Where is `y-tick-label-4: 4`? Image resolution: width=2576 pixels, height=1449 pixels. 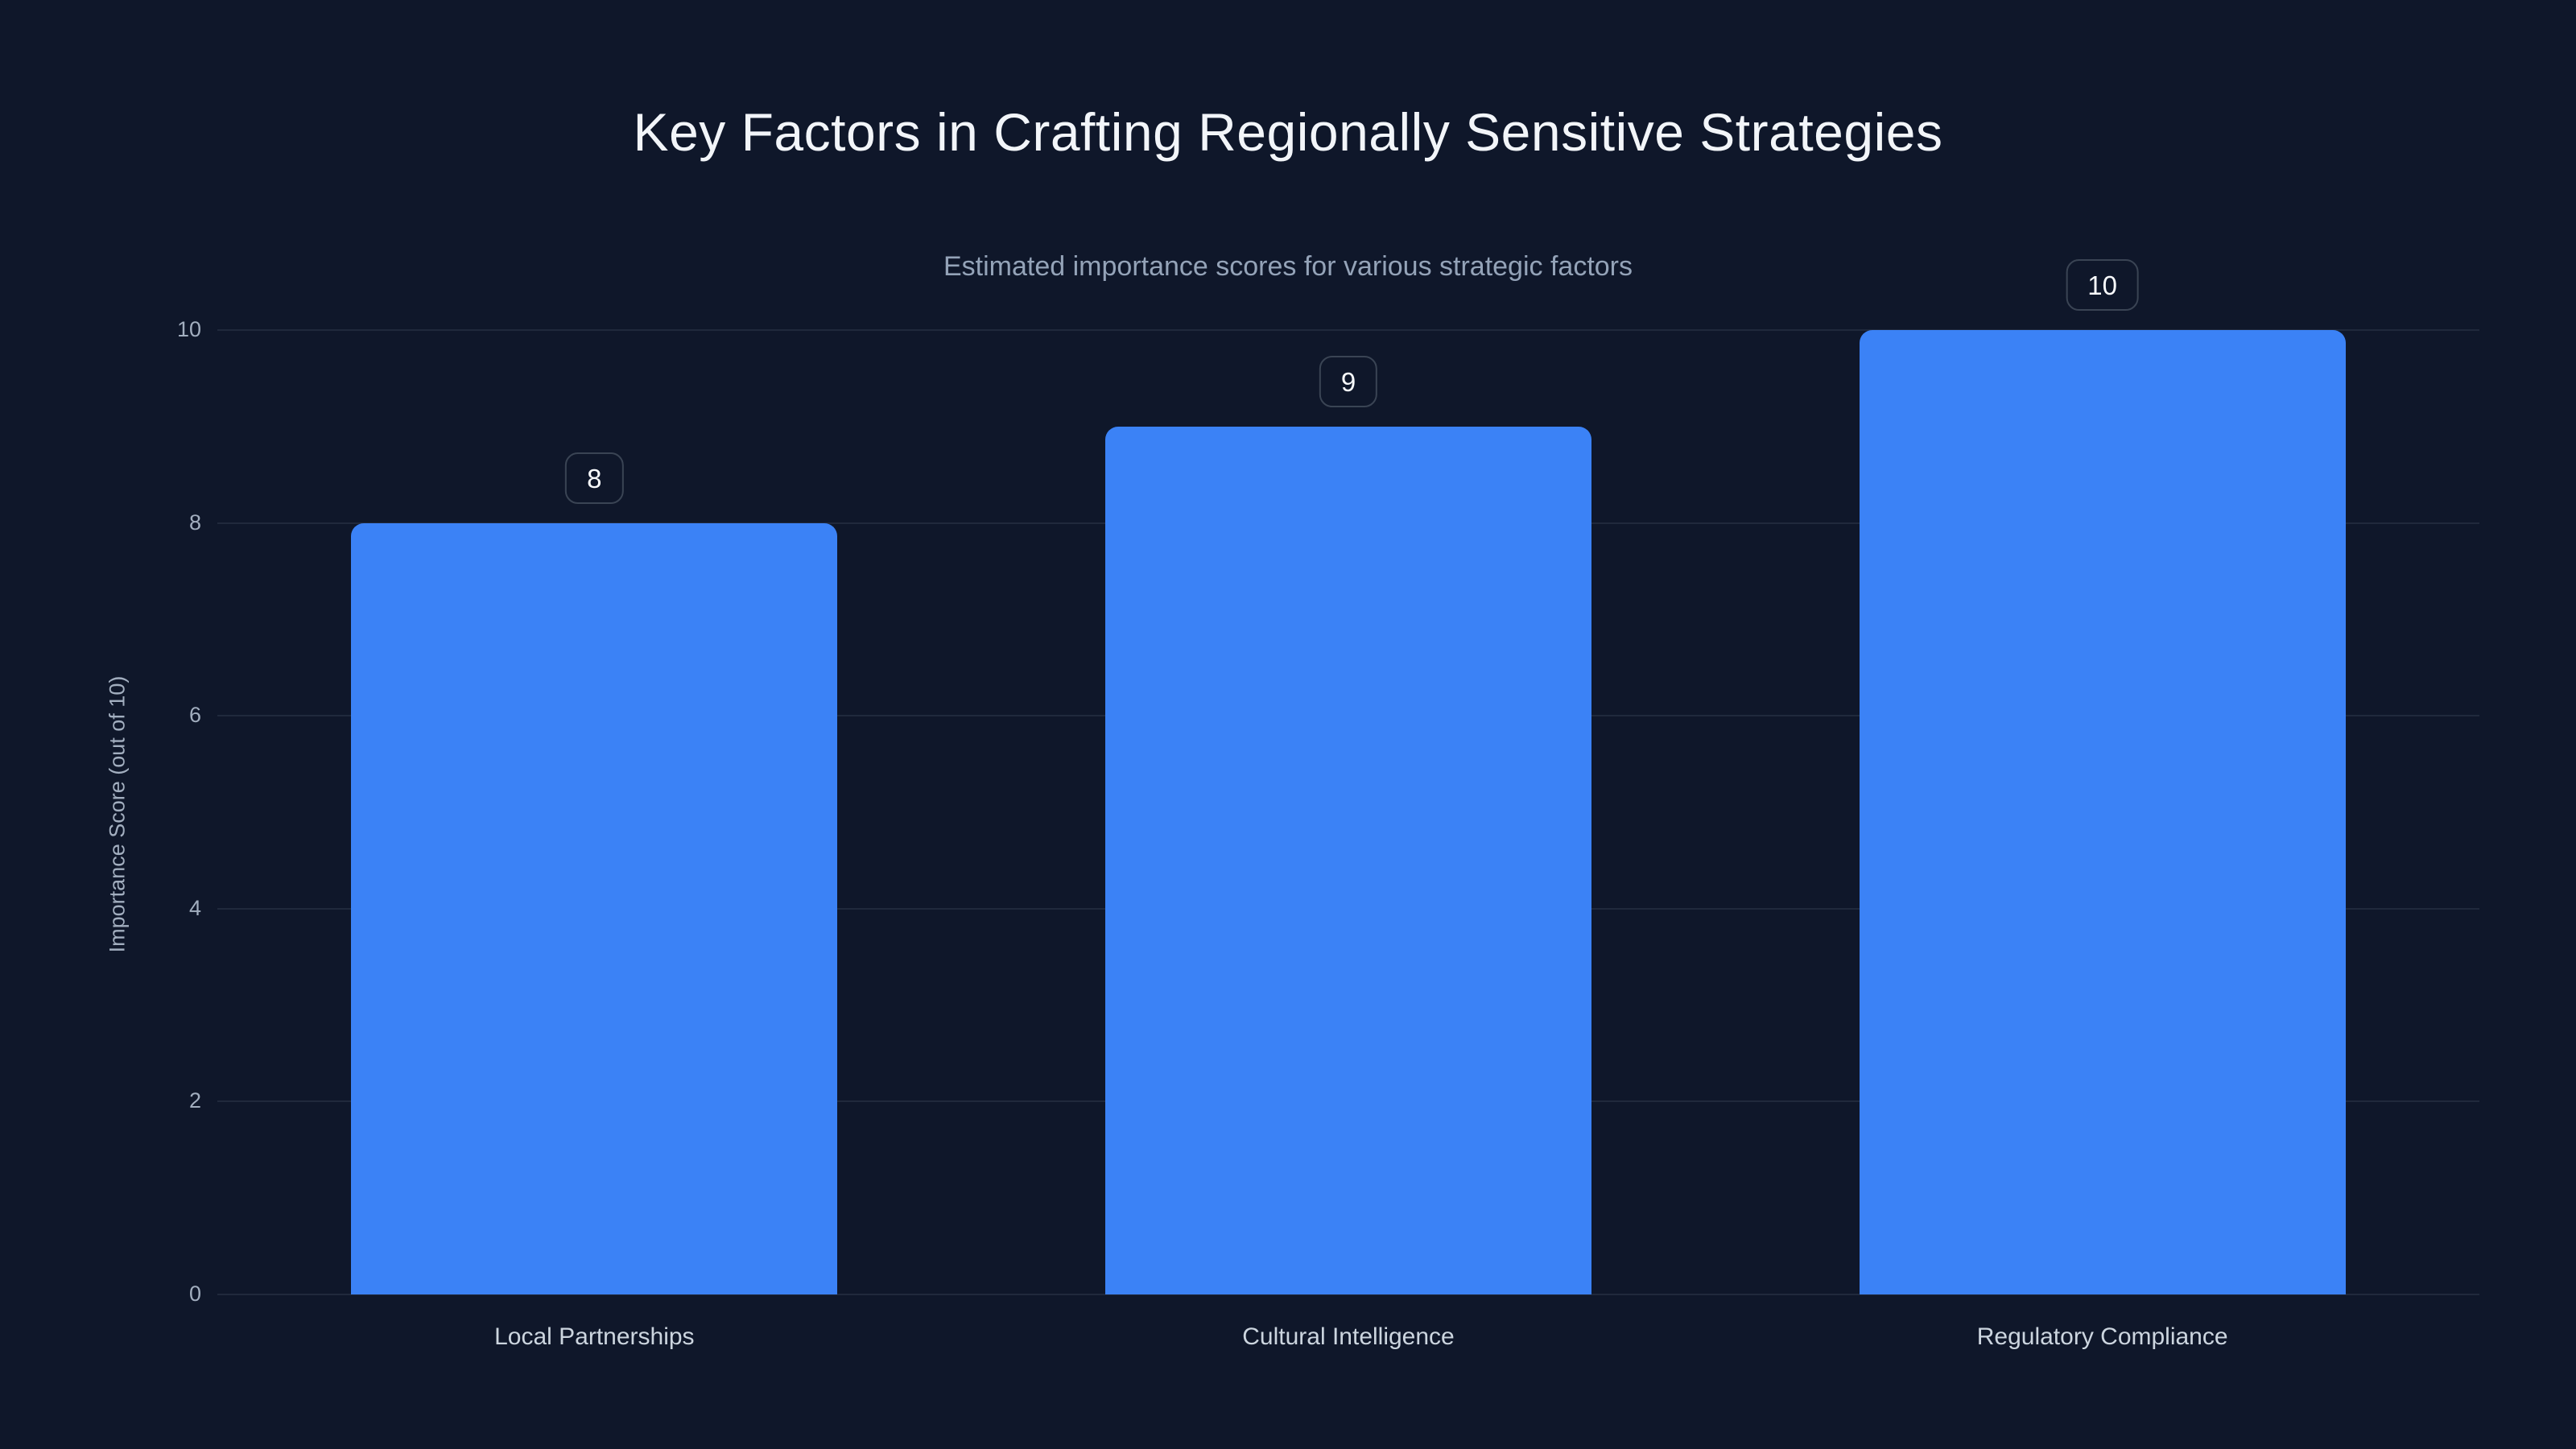 y-tick-label-4: 4 is located at coordinates (194, 907).